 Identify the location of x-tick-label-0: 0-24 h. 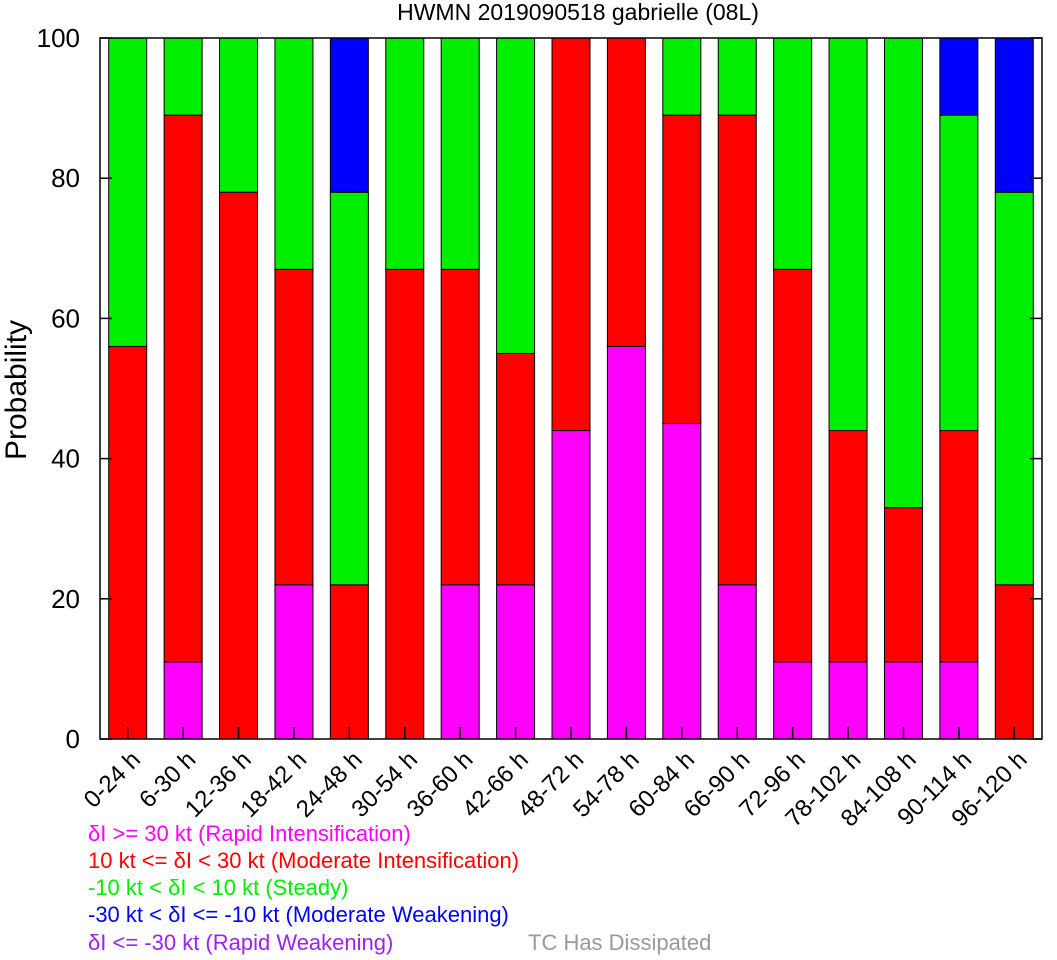
(112, 779).